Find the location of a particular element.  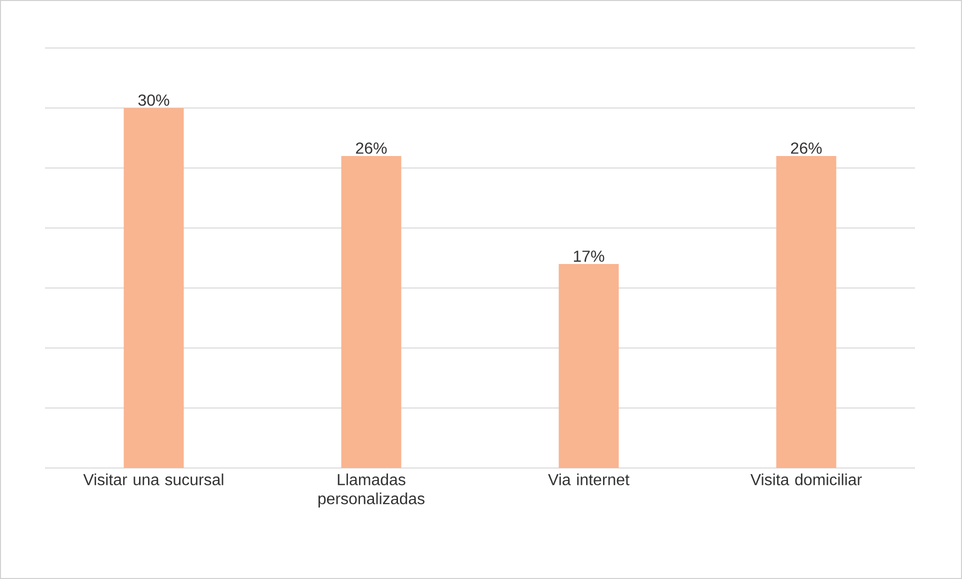

x-tick-label: Visitar una sucursal is located at coordinates (153, 480).